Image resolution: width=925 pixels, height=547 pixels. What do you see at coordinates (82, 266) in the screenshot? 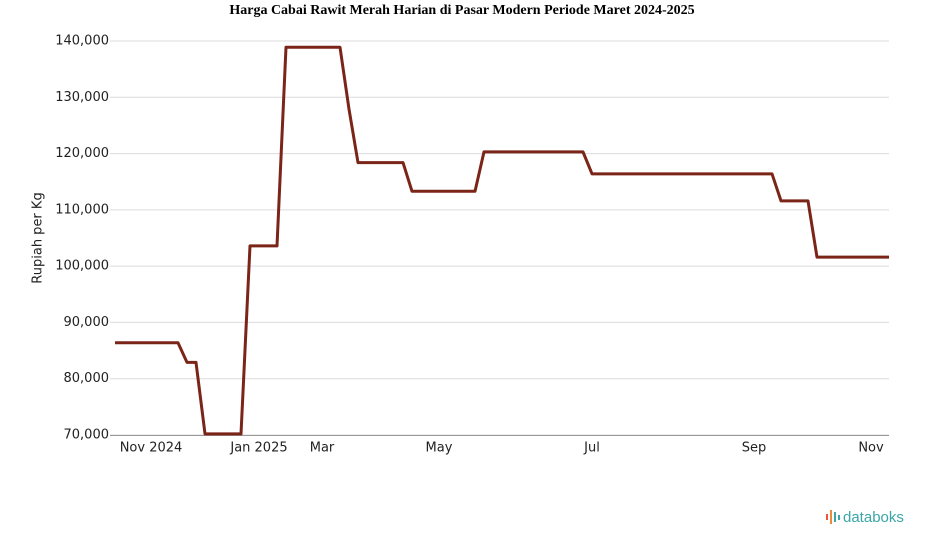
I see `y-tick-label: 100,000` at bounding box center [82, 266].